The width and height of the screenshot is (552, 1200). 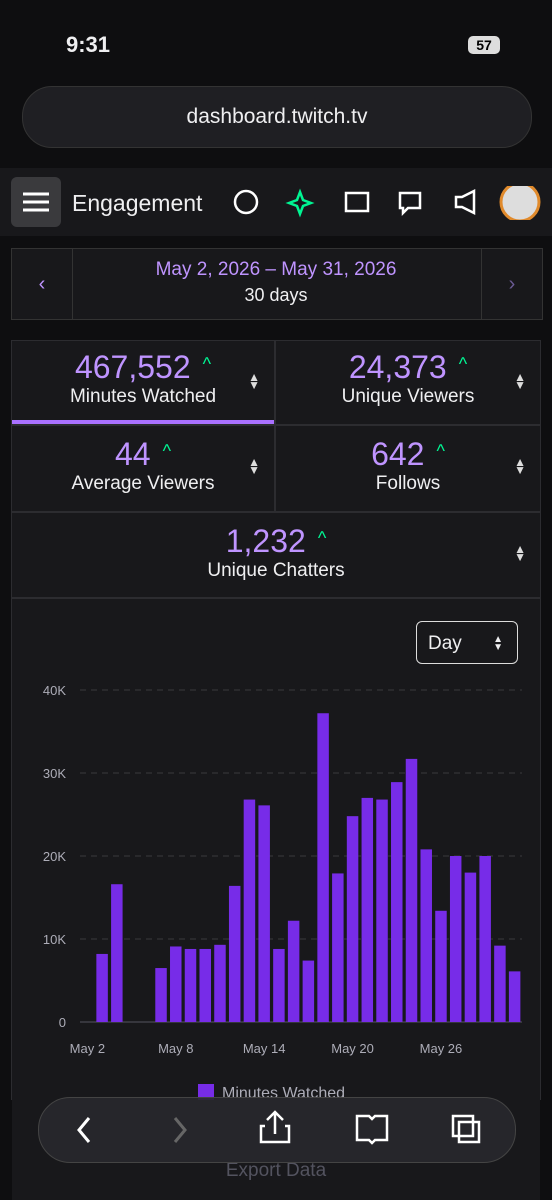 What do you see at coordinates (387, 203) in the screenshot?
I see `header-icons` at bounding box center [387, 203].